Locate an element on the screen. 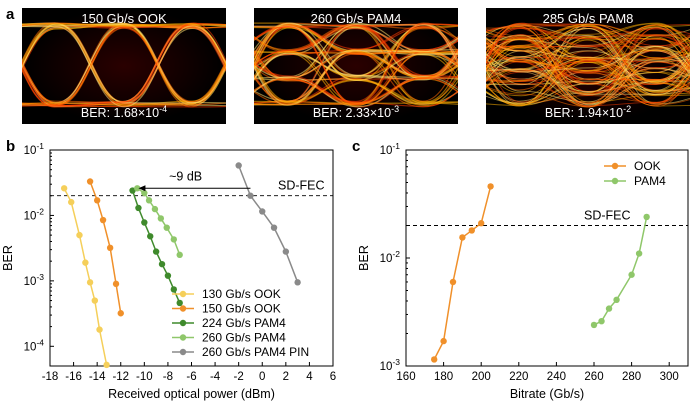 The width and height of the screenshot is (700, 412). legend-label: 150 Gb/s OOK is located at coordinates (241, 309).